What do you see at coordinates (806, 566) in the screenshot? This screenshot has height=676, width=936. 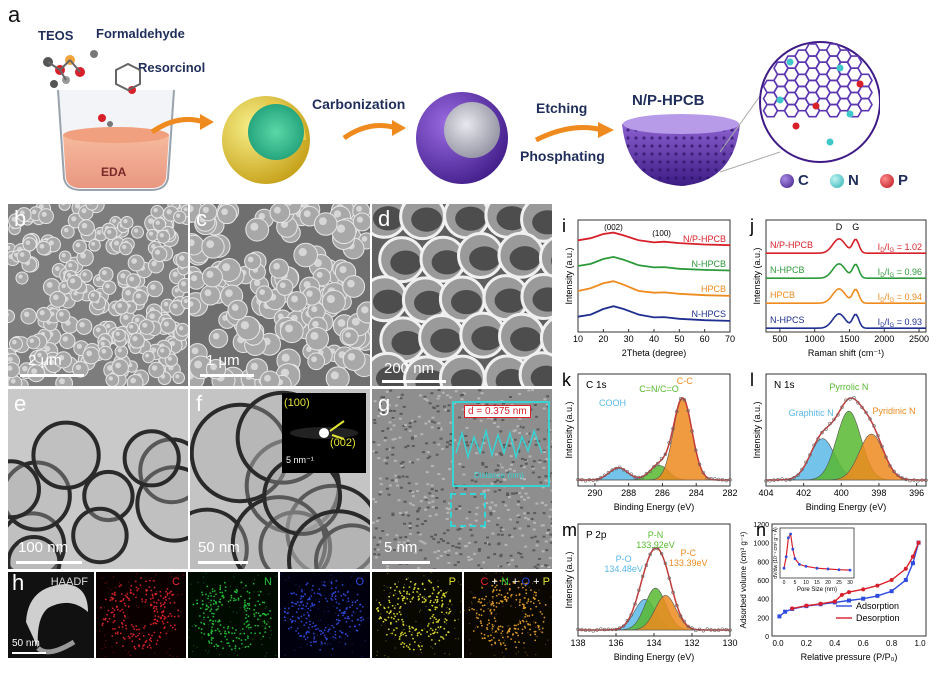 I see `inset-point` at bounding box center [806, 566].